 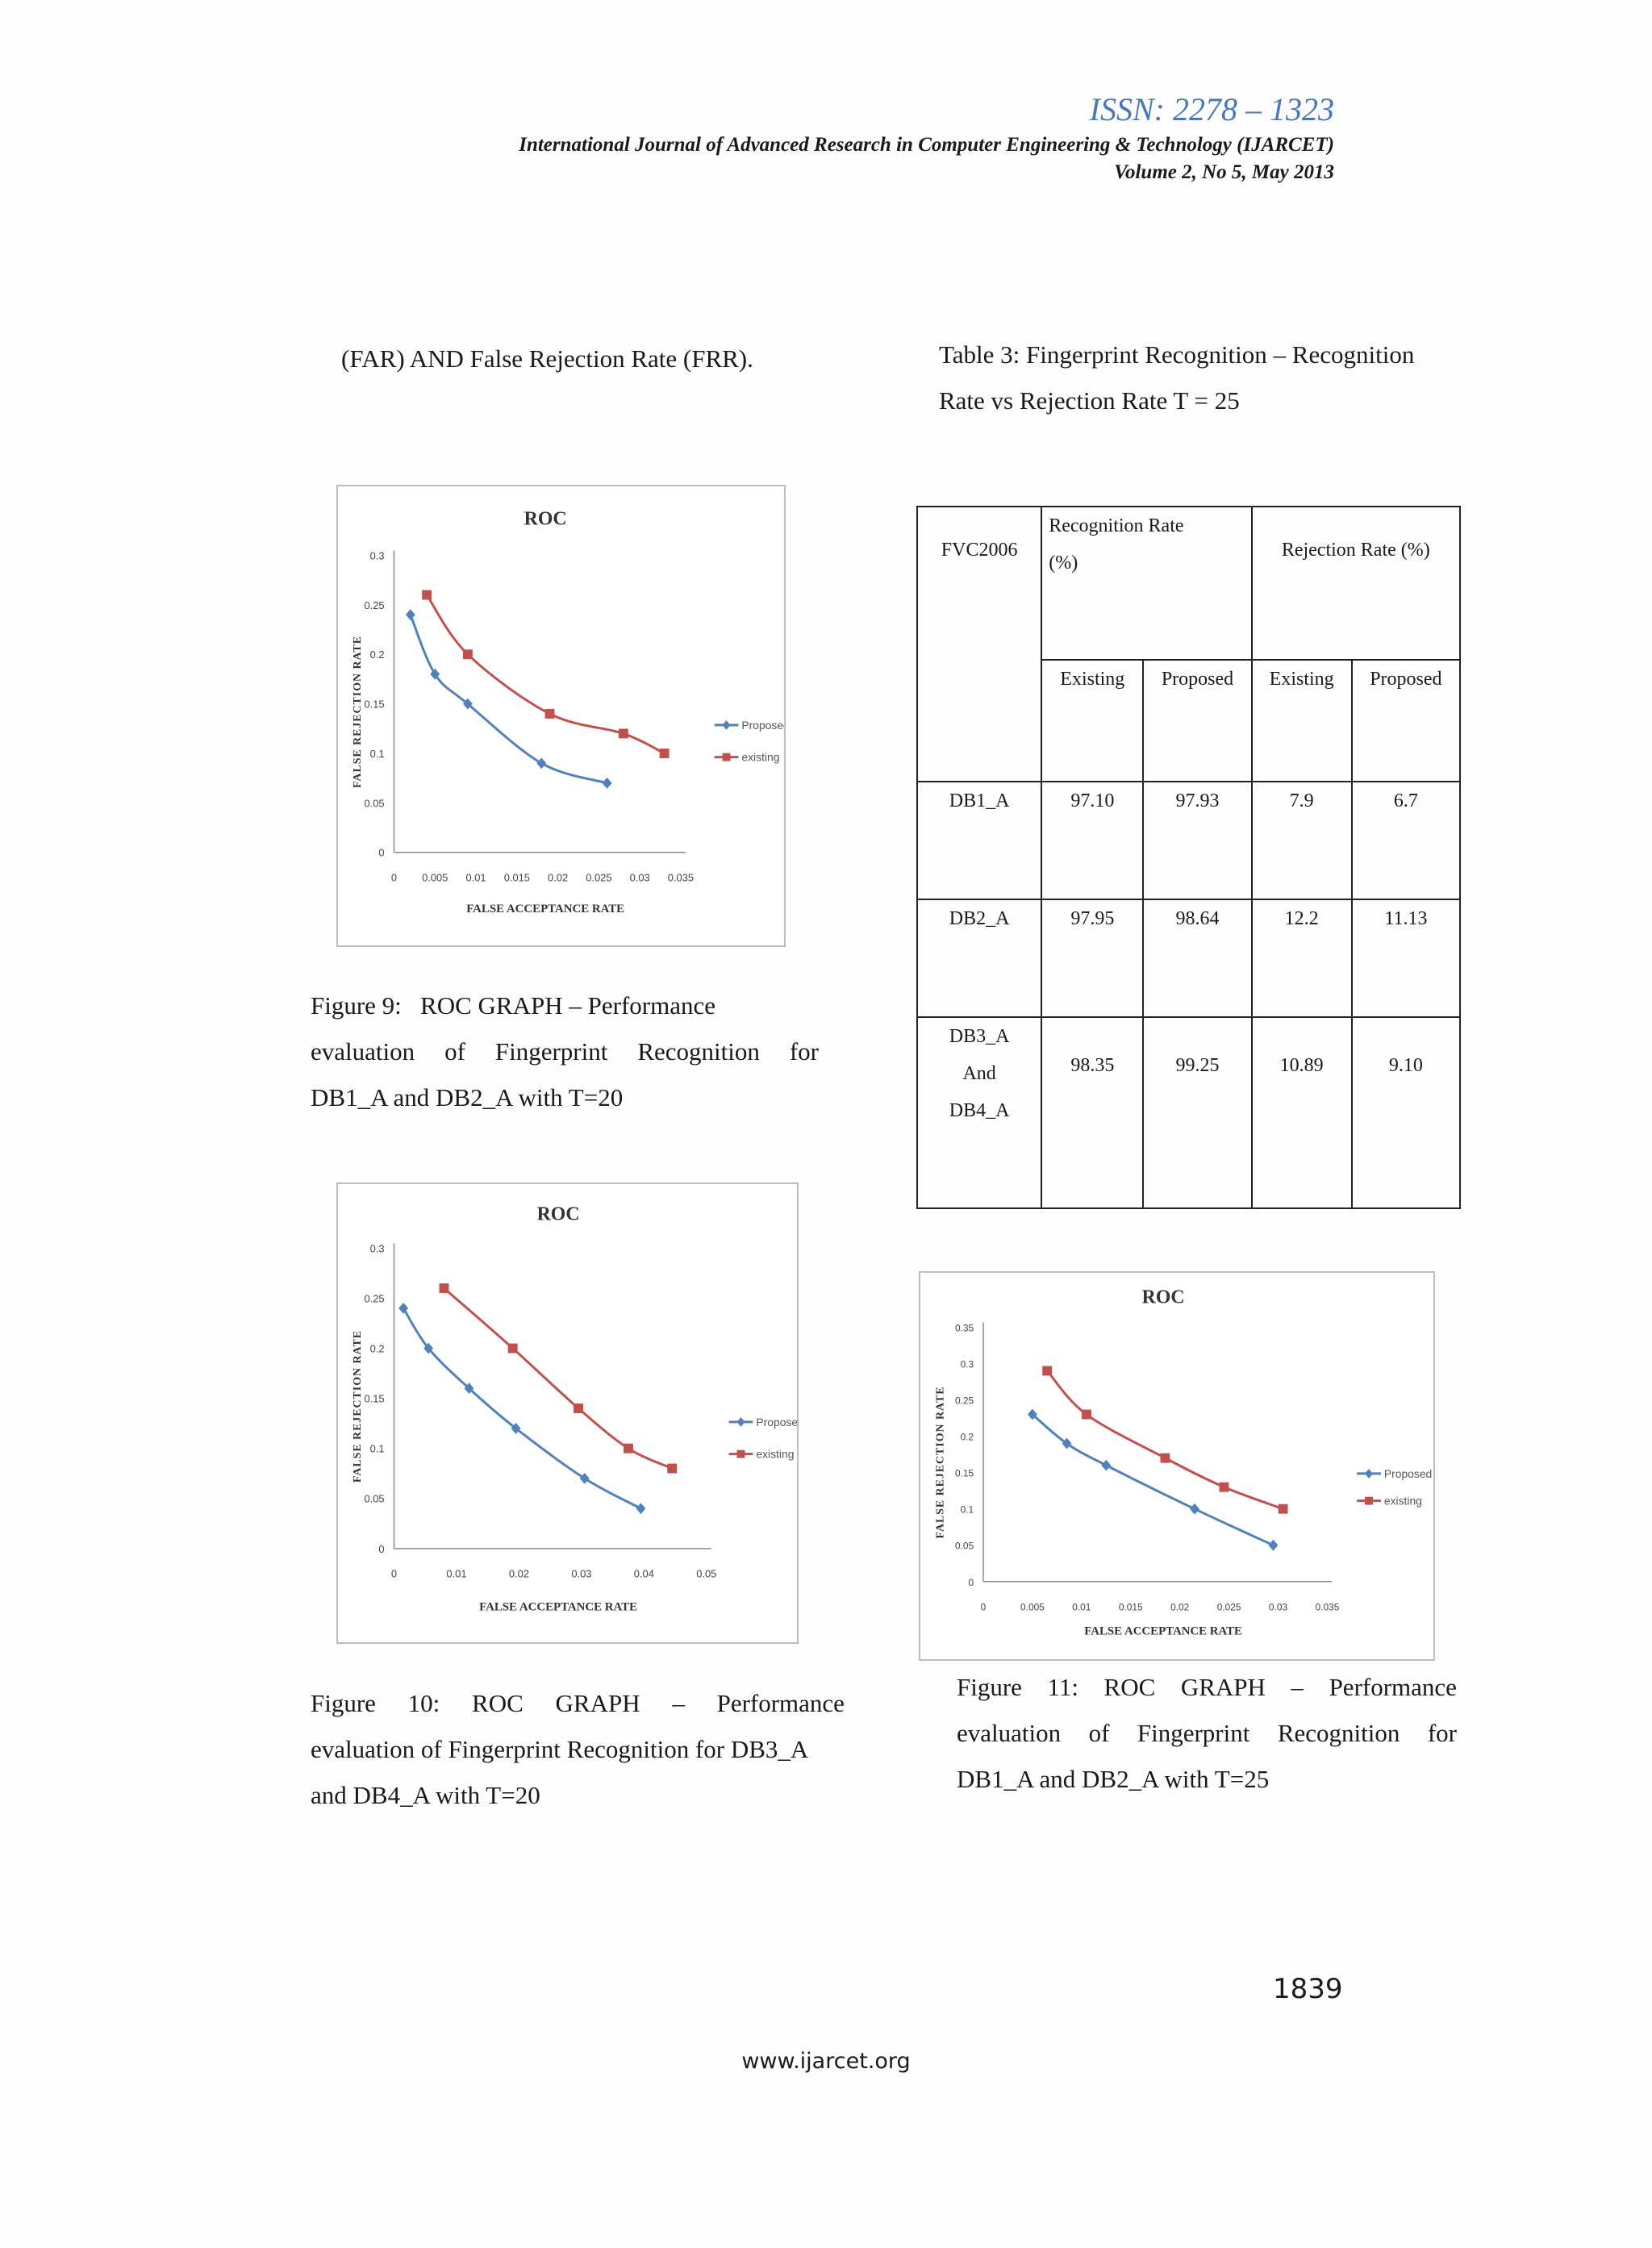 I want to click on table-corner-cell: FVC2006, so click(x=980, y=644).